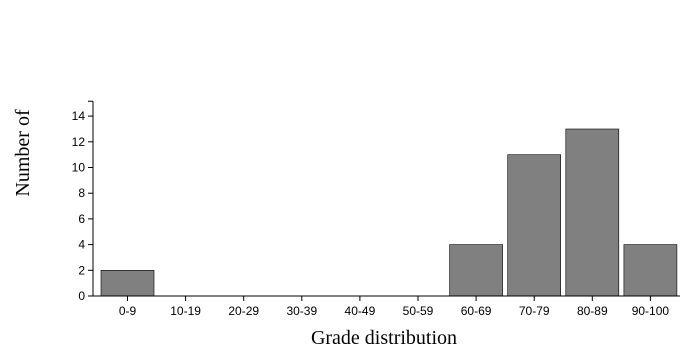 The height and width of the screenshot is (348, 681). I want to click on y-tick-label-4: 4, so click(81, 245).